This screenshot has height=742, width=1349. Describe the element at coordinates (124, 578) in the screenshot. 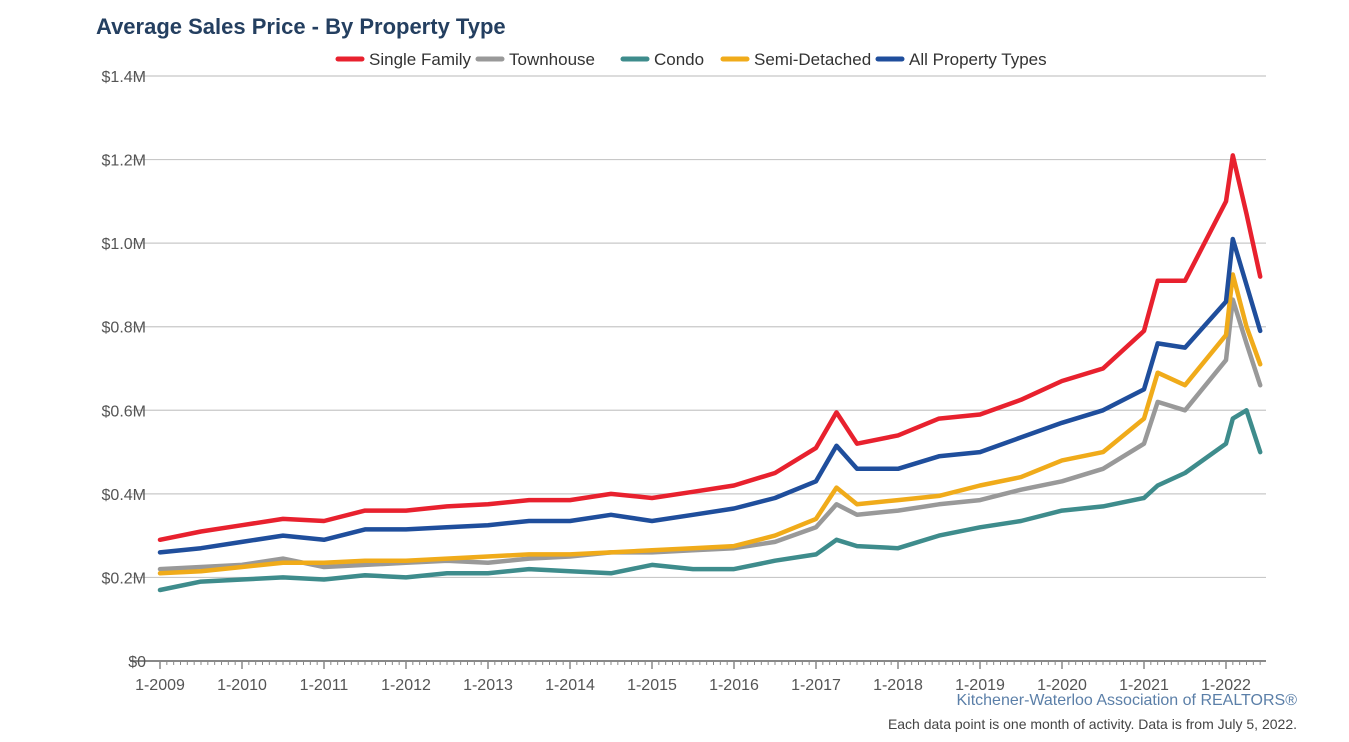

I see `y-tick-label: $0.2M` at that location.